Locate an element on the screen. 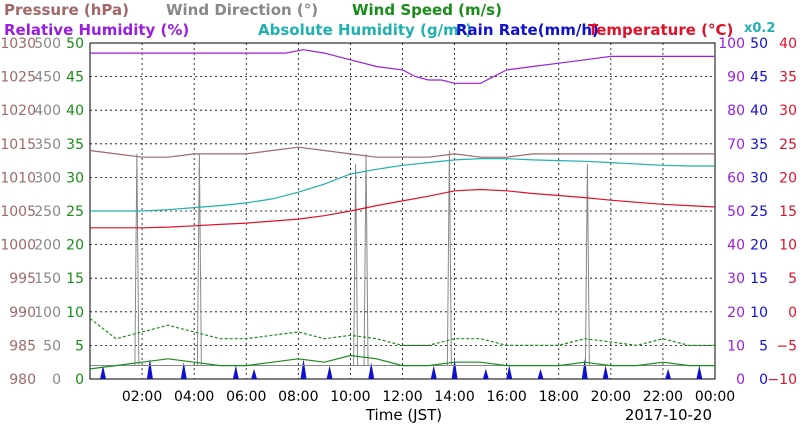 The width and height of the screenshot is (800, 434). temperature-tick-label: 20 is located at coordinates (788, 178).